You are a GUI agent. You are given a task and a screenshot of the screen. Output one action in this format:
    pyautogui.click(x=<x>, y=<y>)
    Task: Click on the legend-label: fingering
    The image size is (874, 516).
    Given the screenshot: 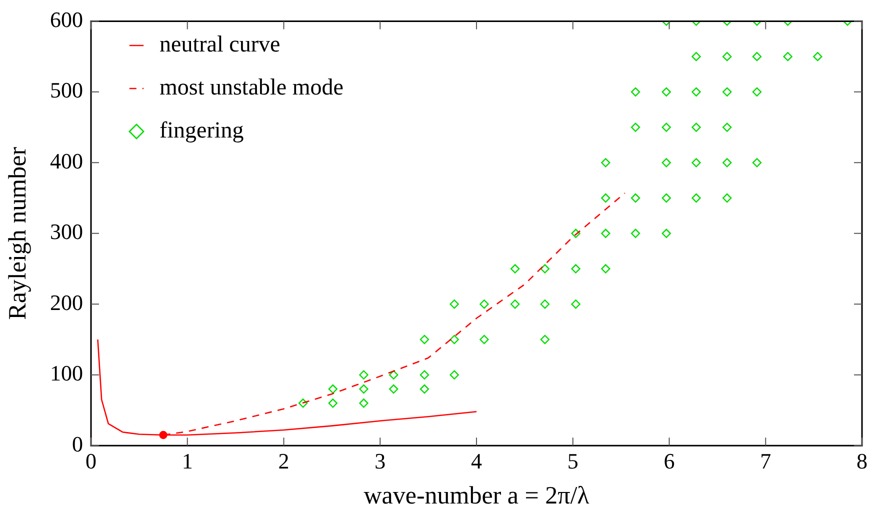 What is the action you would take?
    pyautogui.click(x=202, y=130)
    